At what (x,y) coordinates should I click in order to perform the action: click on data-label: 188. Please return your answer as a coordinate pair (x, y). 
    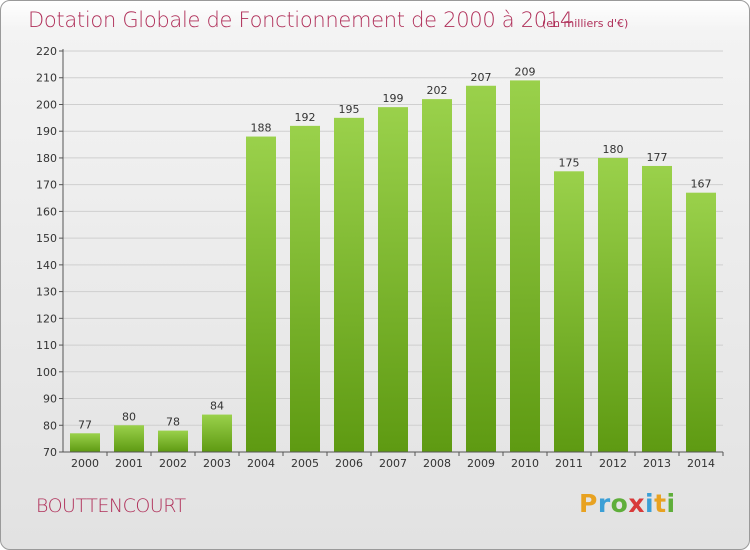
    Looking at the image, I should click on (261, 128).